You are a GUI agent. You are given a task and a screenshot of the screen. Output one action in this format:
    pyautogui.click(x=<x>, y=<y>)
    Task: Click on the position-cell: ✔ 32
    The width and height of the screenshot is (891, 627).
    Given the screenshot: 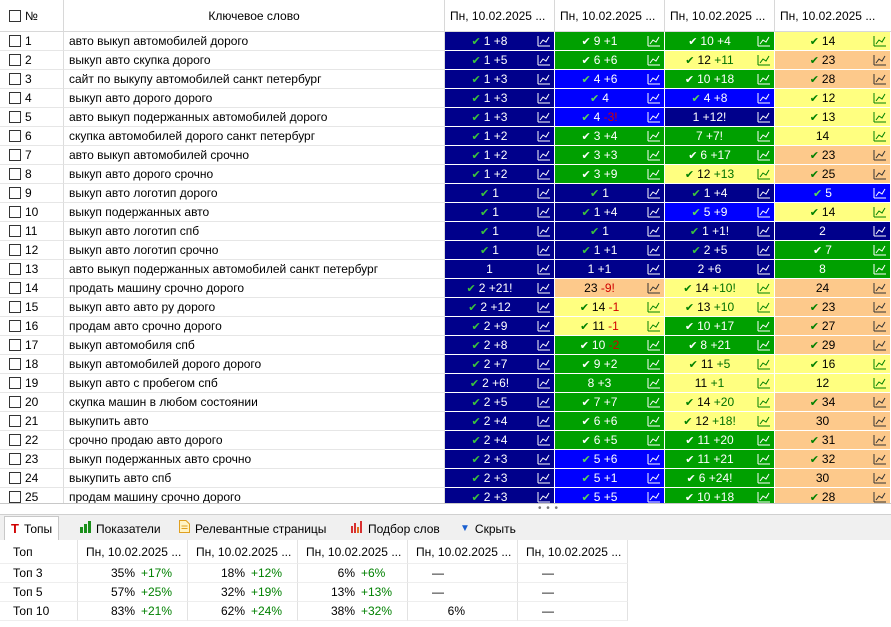 What is the action you would take?
    pyautogui.click(x=833, y=459)
    